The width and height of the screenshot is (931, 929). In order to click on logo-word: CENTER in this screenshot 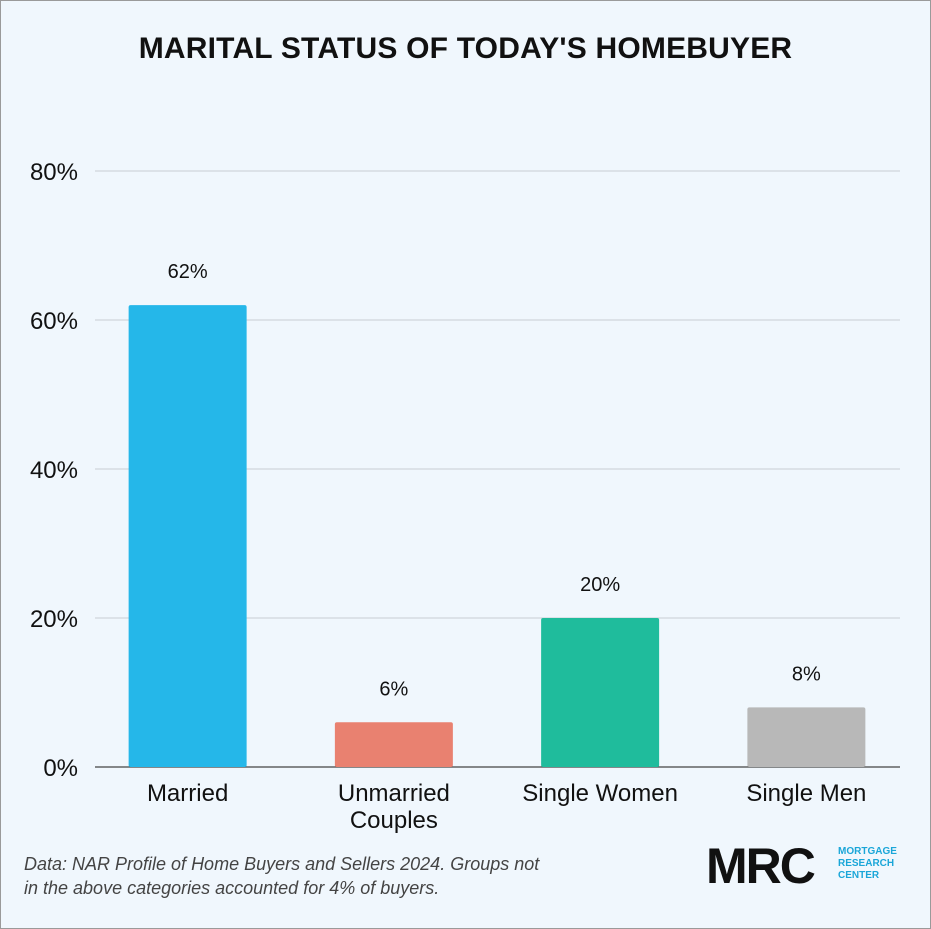, I will do `click(859, 875)`.